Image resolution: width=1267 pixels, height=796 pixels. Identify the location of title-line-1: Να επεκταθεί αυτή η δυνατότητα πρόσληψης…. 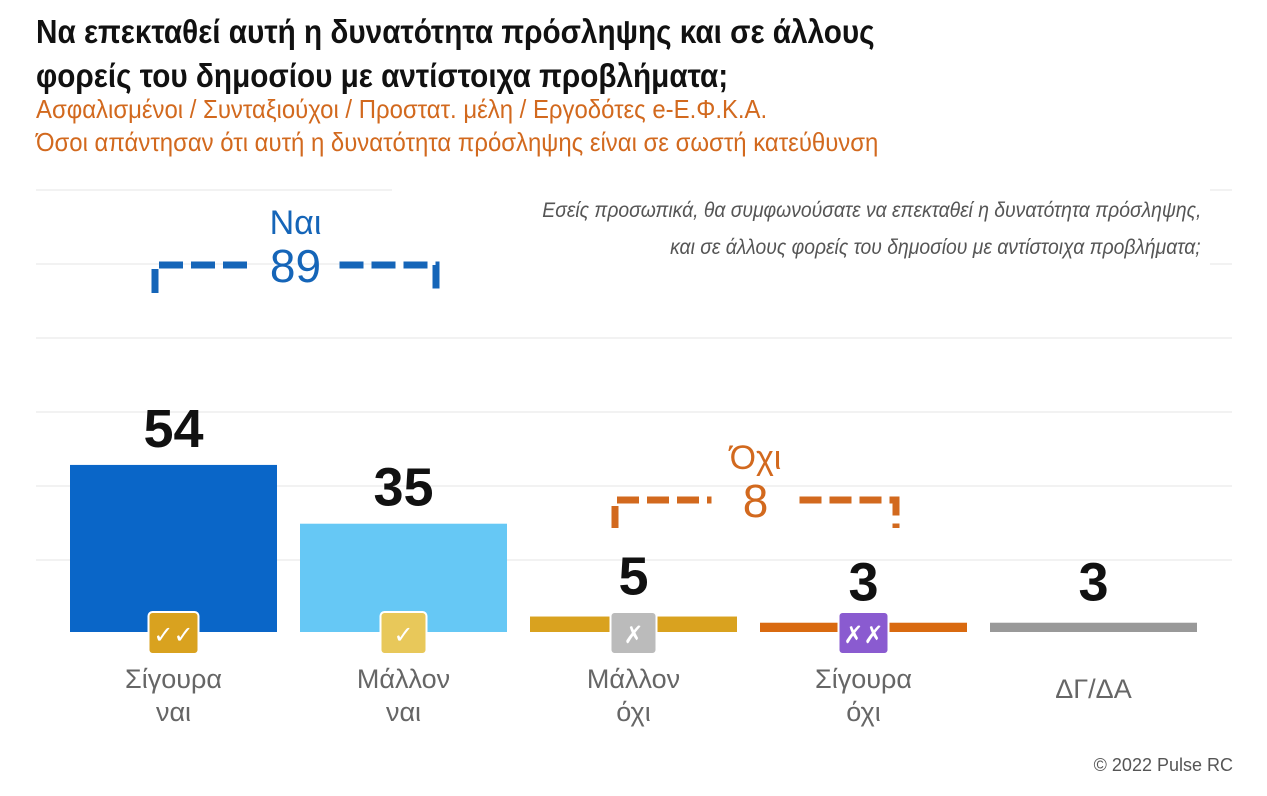
(455, 31).